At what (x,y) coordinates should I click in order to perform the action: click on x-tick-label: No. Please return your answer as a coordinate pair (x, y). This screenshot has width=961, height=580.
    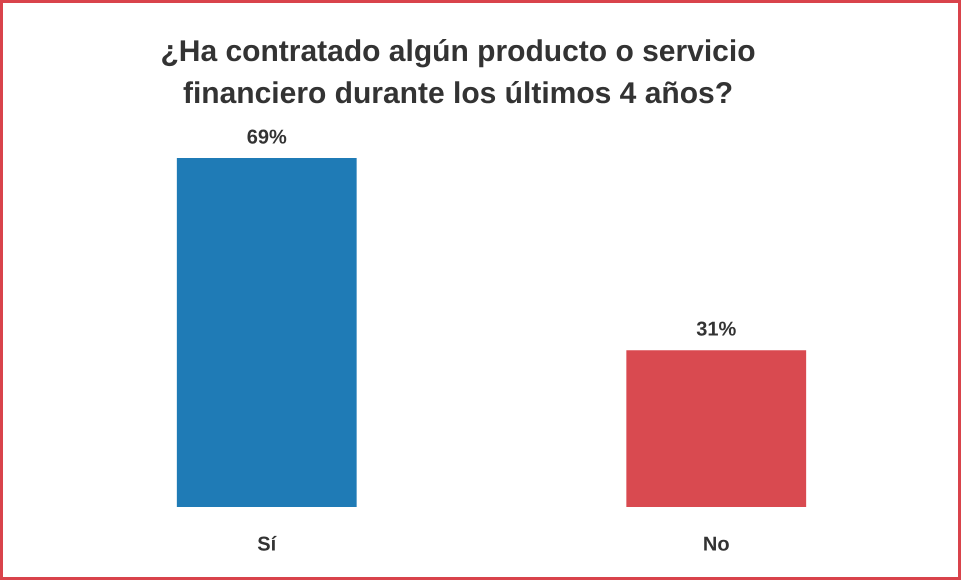
    Looking at the image, I should click on (716, 545).